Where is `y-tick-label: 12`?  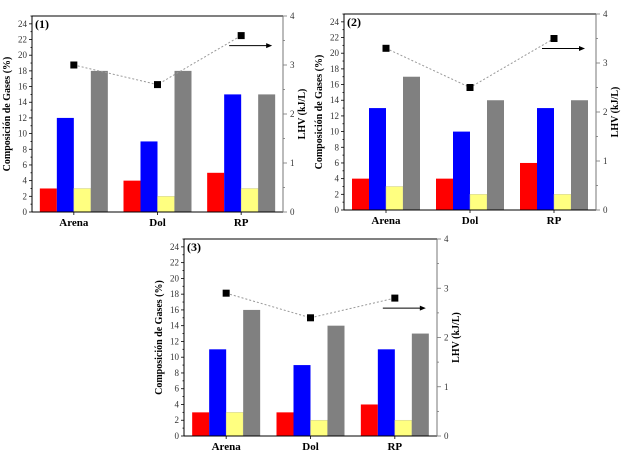 y-tick-label: 12 is located at coordinates (174, 341).